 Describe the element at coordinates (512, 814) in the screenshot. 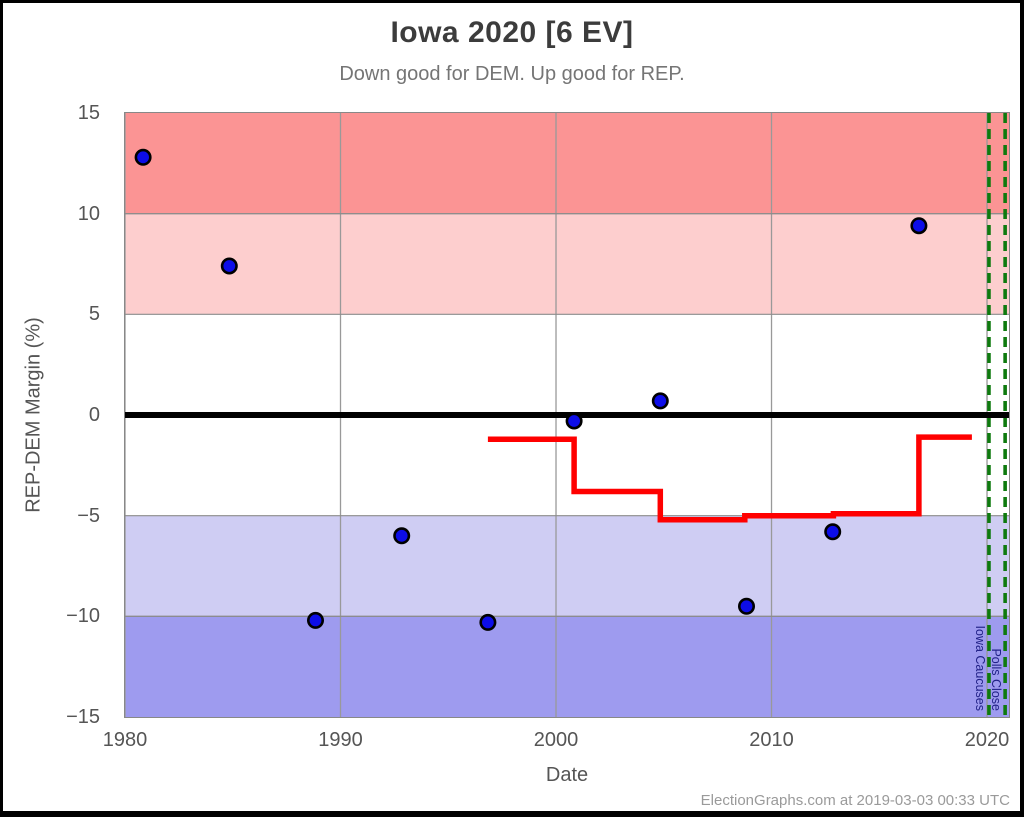

I see `window-border-bottom` at that location.